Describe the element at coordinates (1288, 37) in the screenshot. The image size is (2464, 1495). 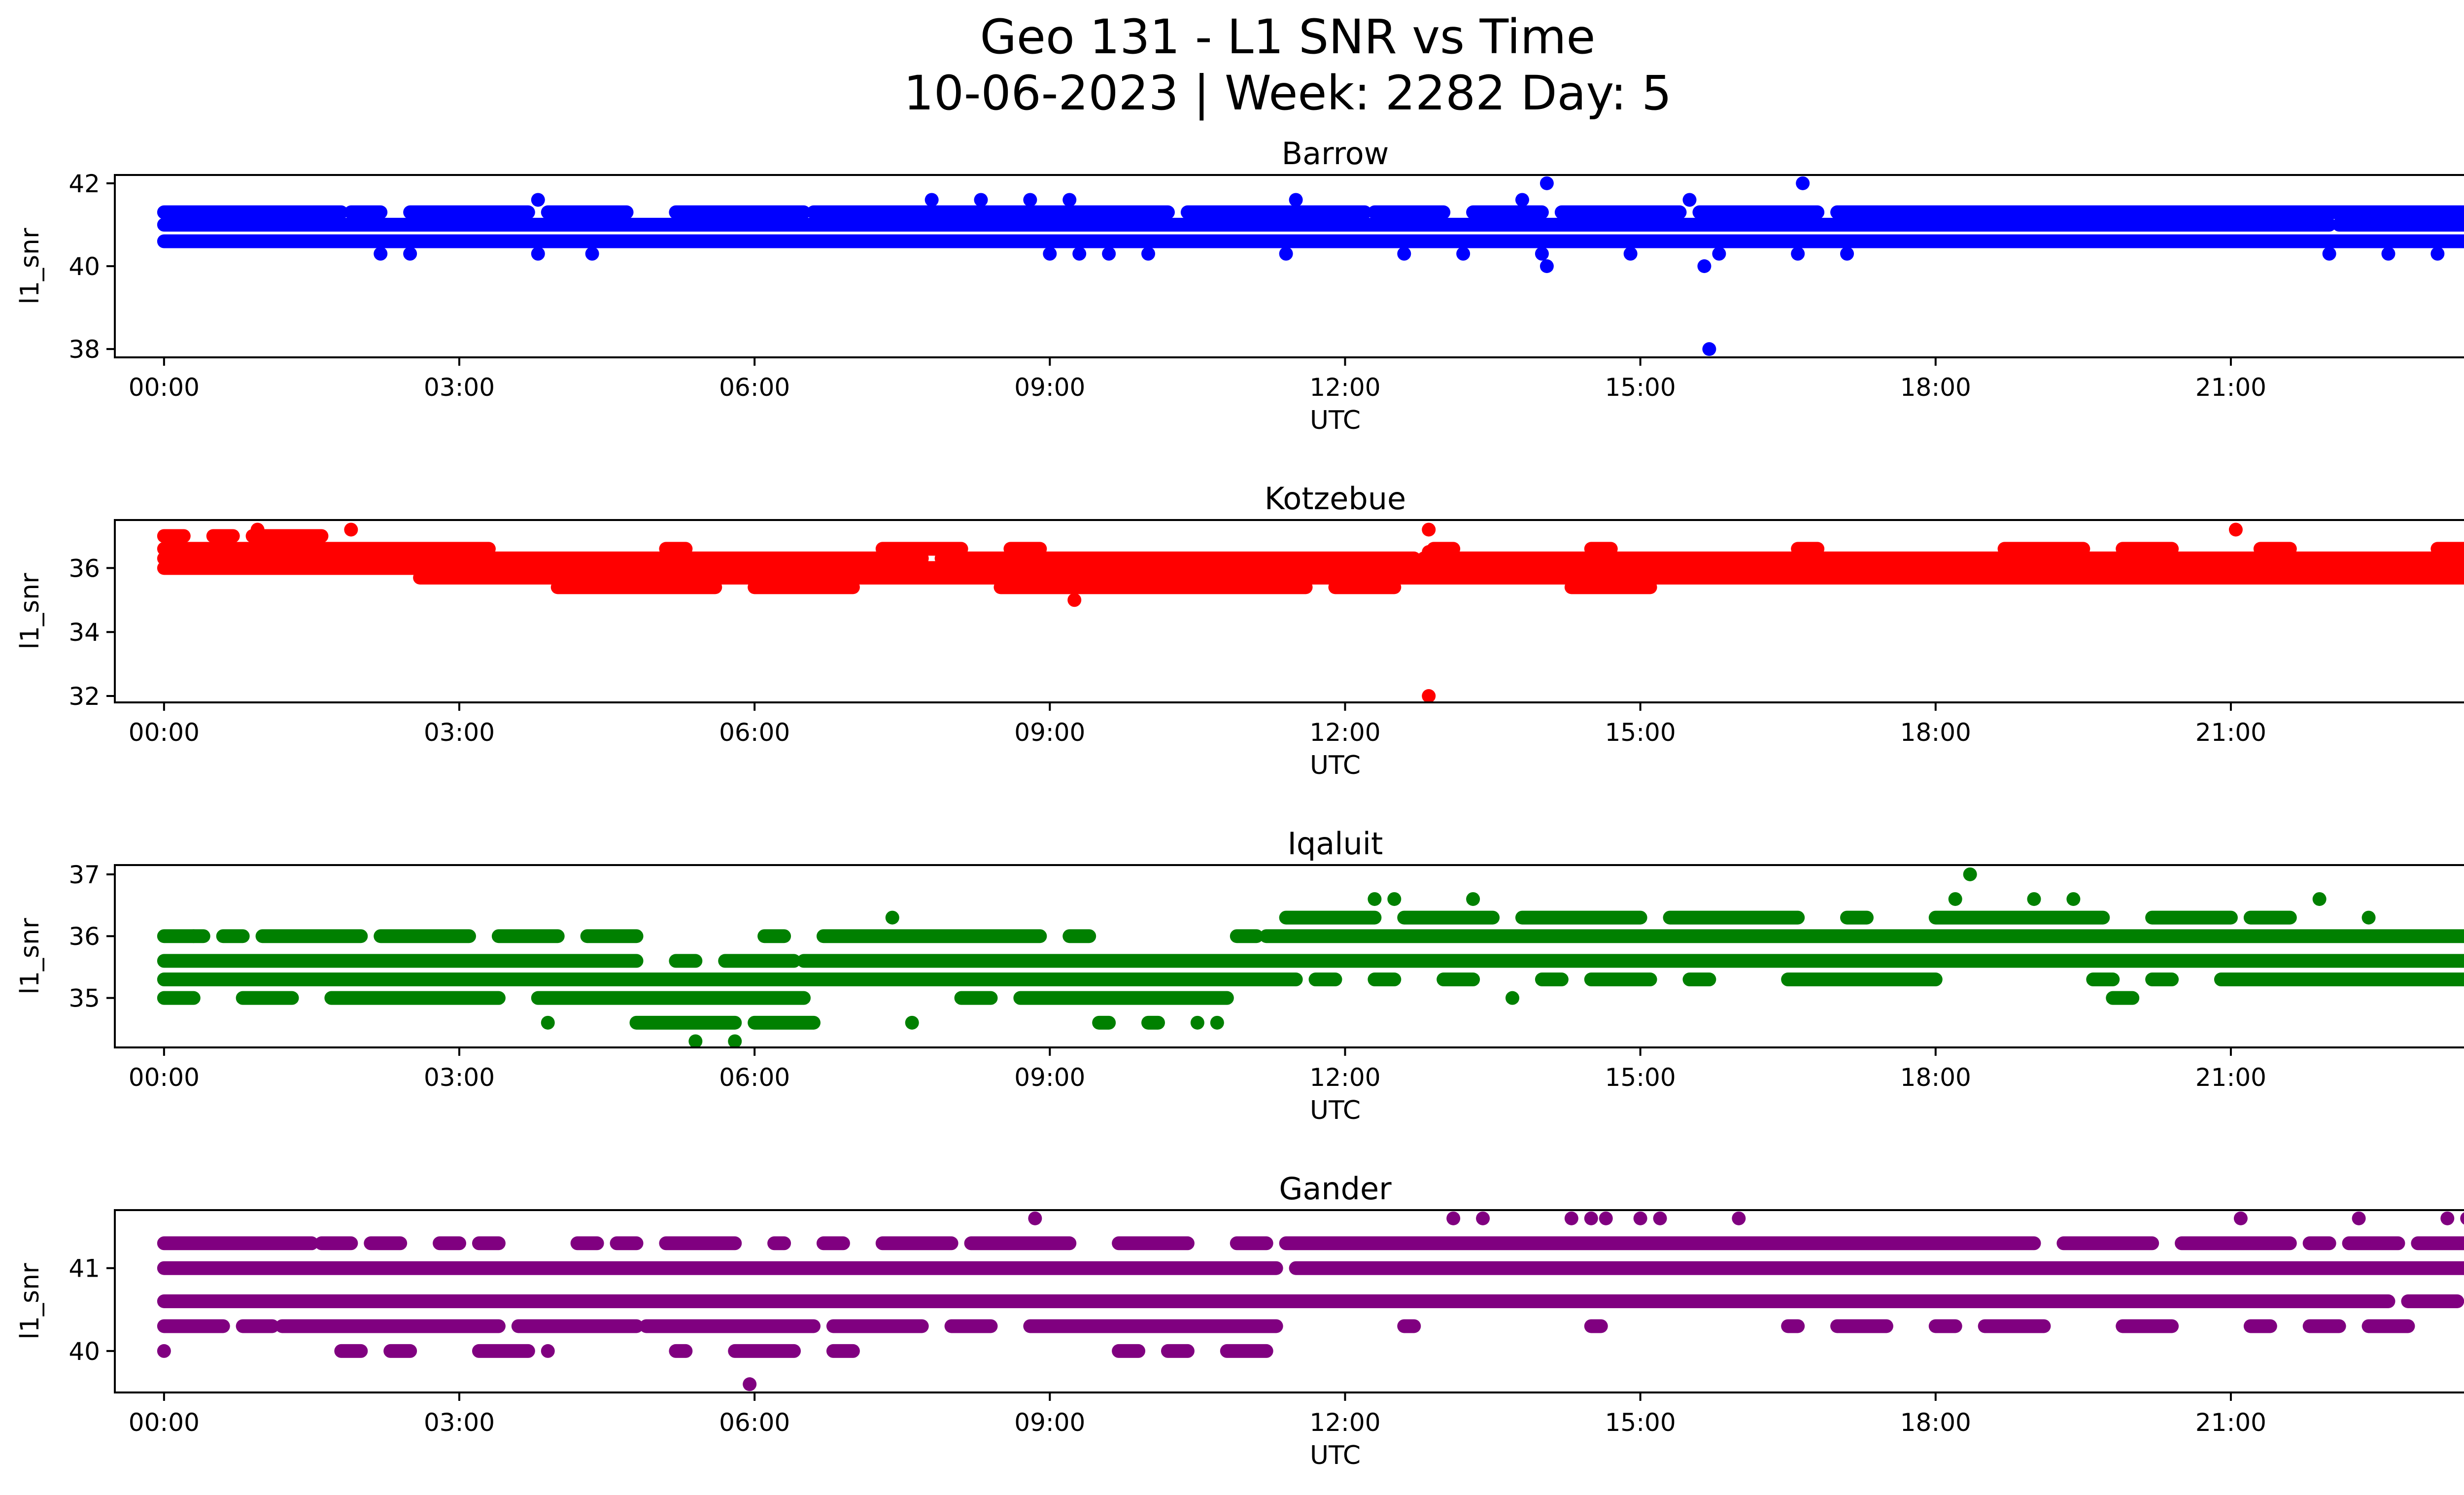
I see `figure-title-line1: Geo 131 - L1 SNR vs Time` at that location.